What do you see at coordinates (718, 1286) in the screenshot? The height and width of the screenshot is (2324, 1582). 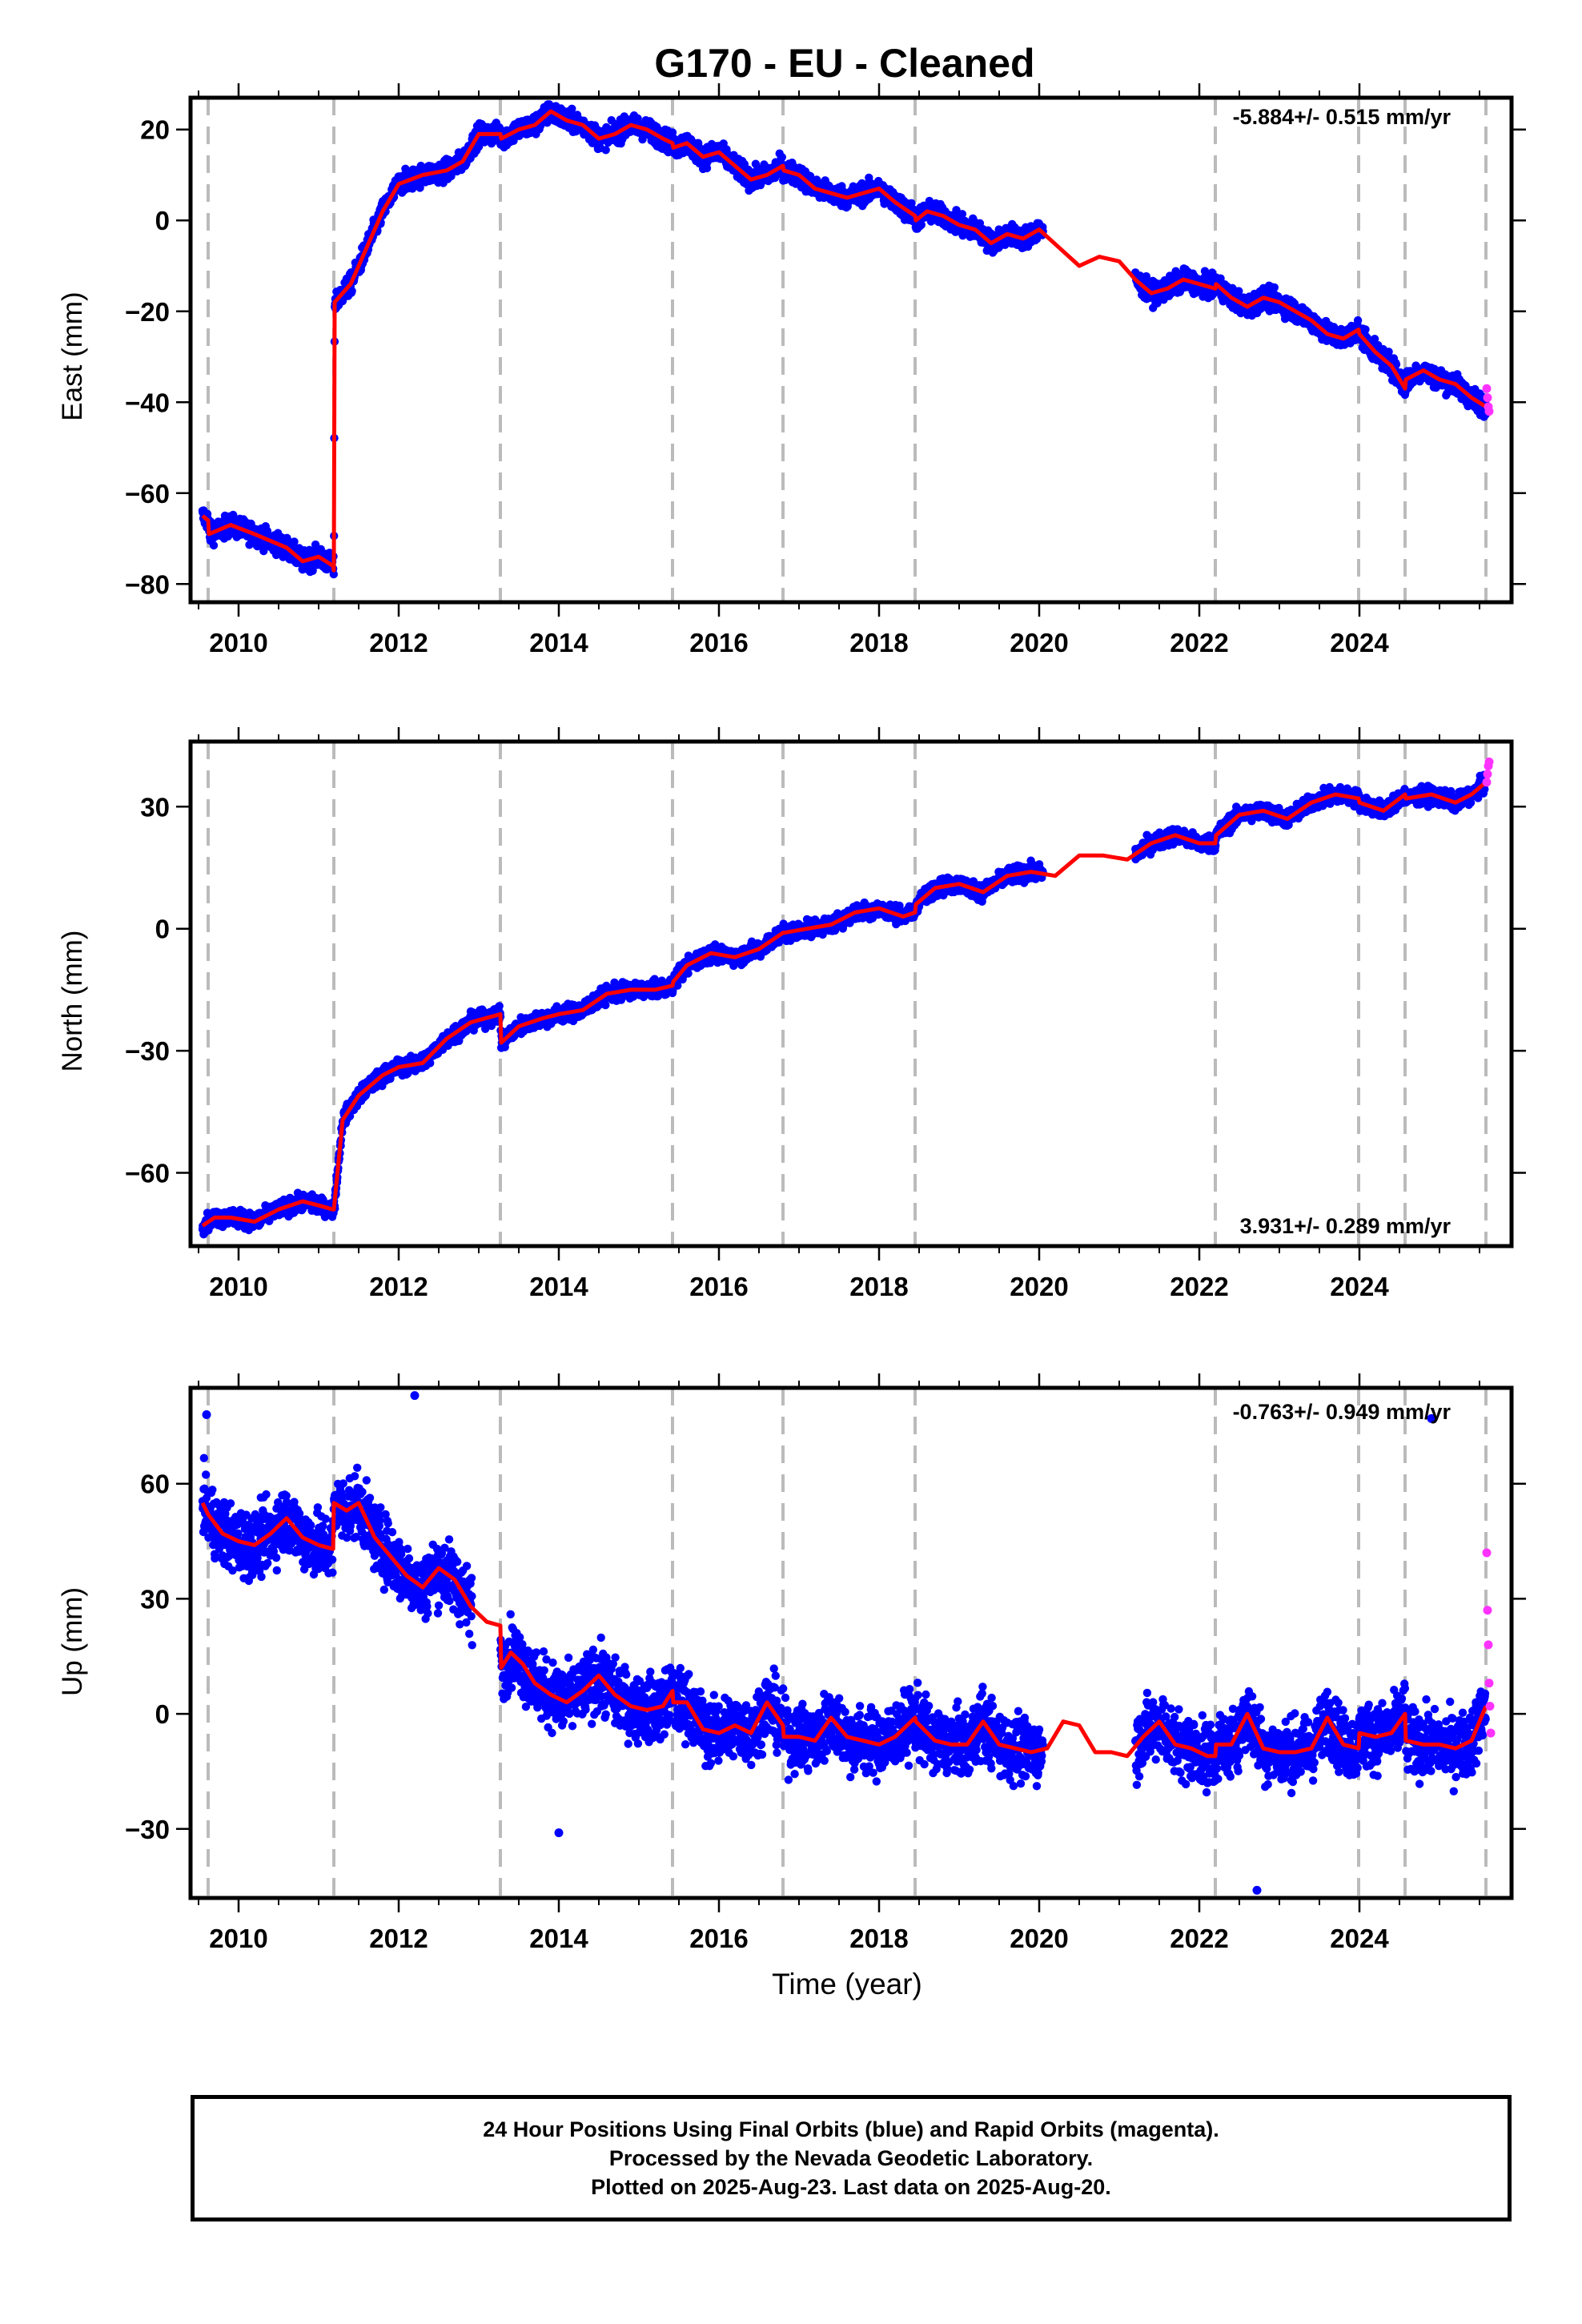 I see `north-x-tick-label: 2016` at bounding box center [718, 1286].